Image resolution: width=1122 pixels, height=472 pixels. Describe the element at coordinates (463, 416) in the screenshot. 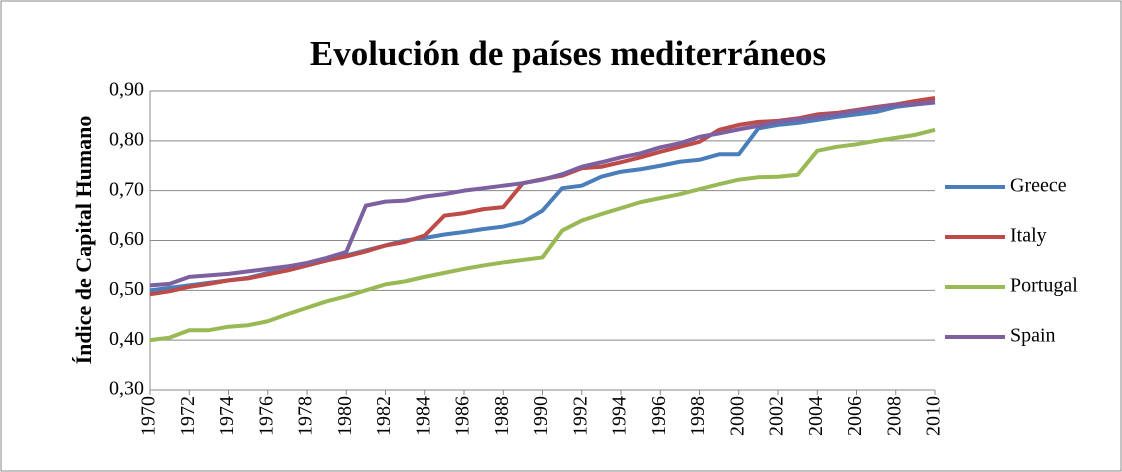

I see `x-tick-label: 1986` at that location.